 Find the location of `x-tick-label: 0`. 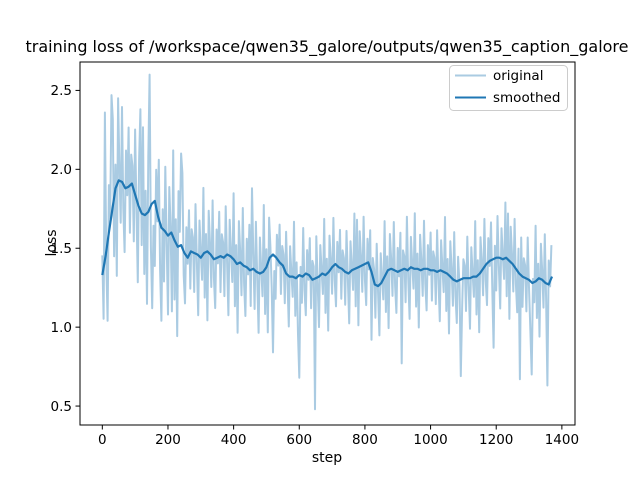

x-tick-label: 0 is located at coordinates (102, 440).